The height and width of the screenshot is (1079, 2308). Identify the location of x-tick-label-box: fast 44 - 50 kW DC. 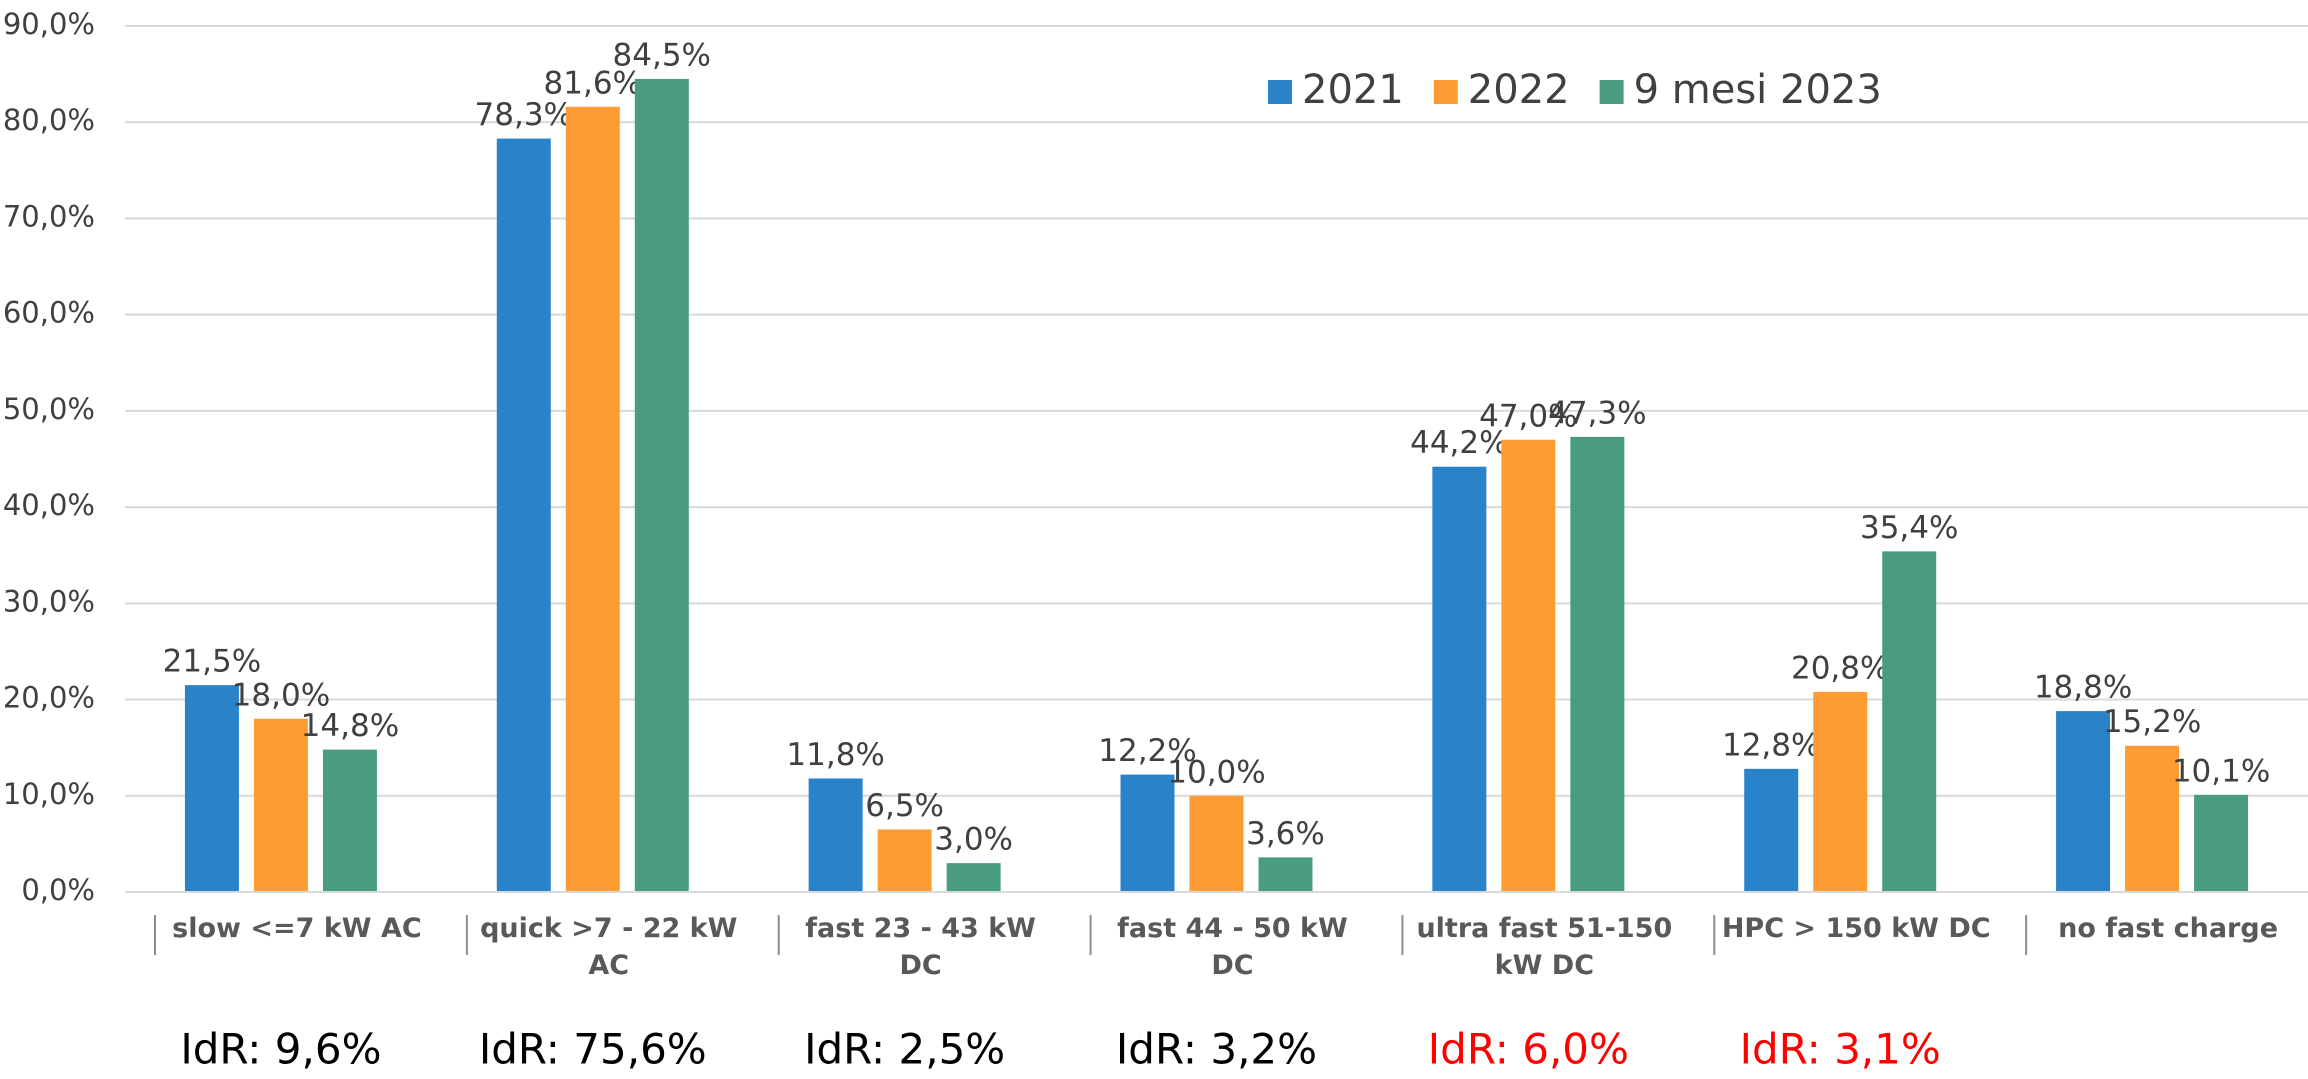
(1232, 947).